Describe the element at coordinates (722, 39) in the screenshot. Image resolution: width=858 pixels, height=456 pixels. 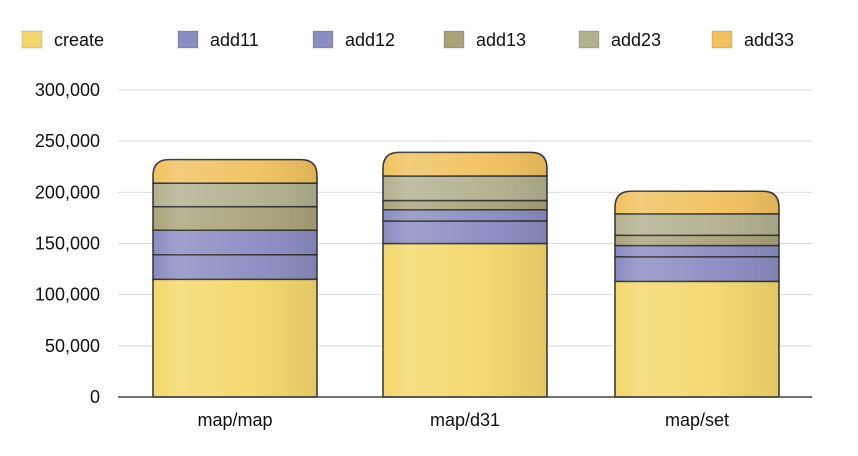
I see `legend-swatch-add33` at that location.